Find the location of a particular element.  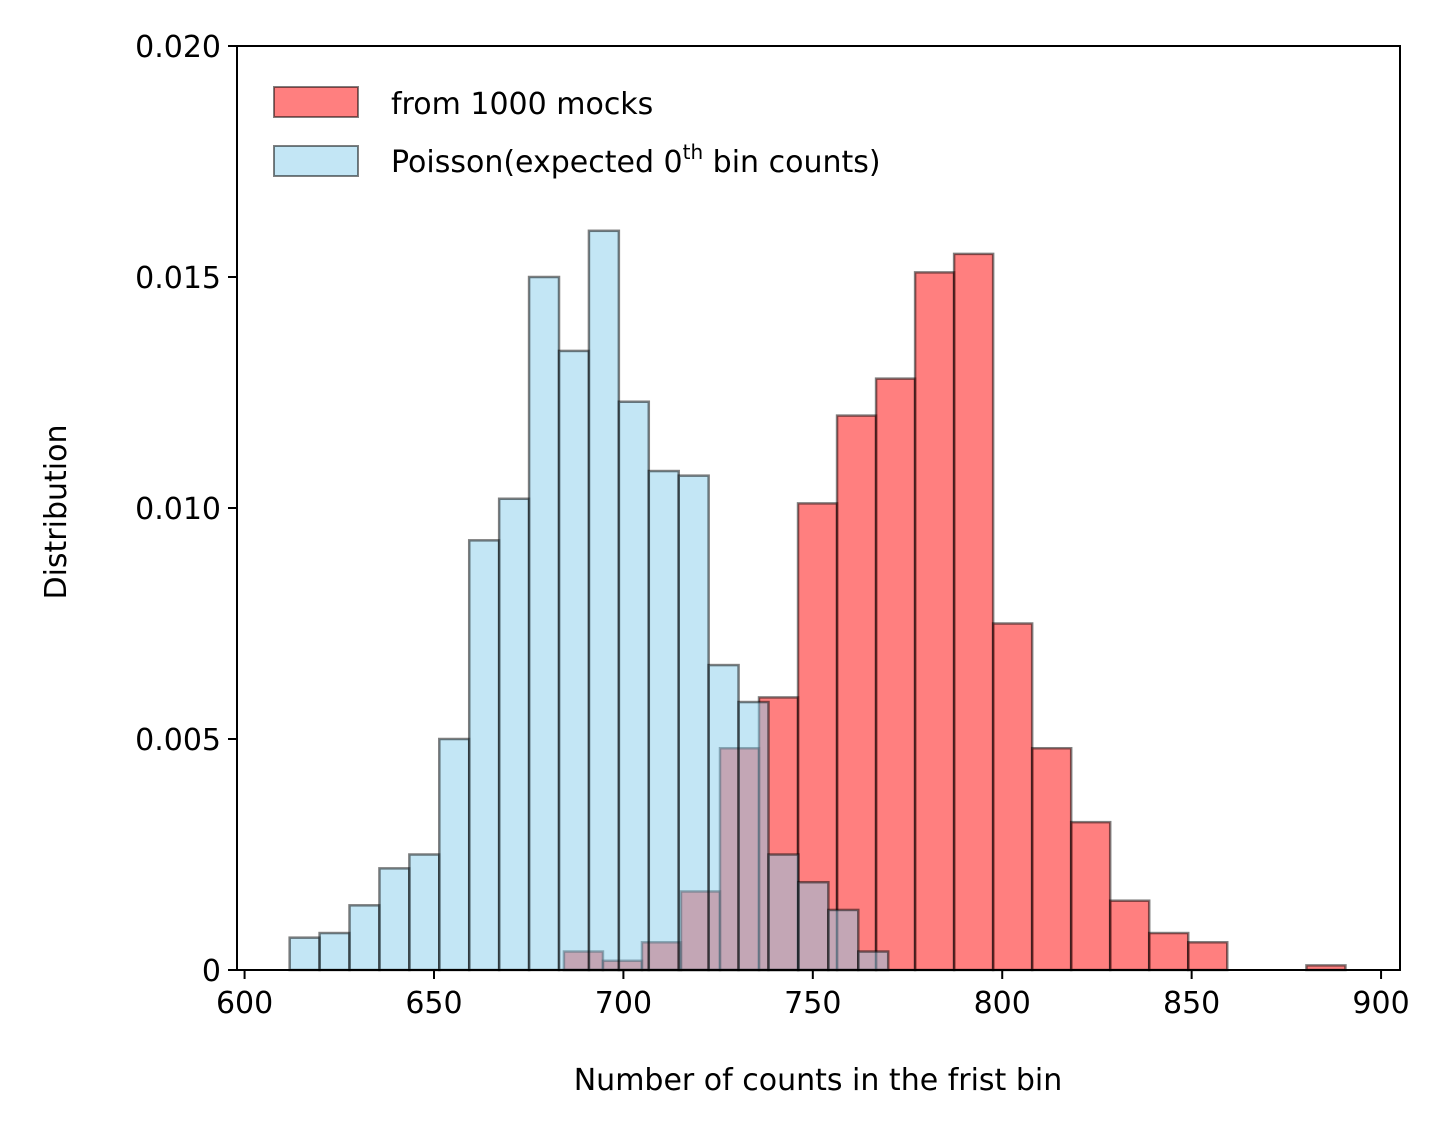

x-tick-label-700: 700 is located at coordinates (623, 1003).